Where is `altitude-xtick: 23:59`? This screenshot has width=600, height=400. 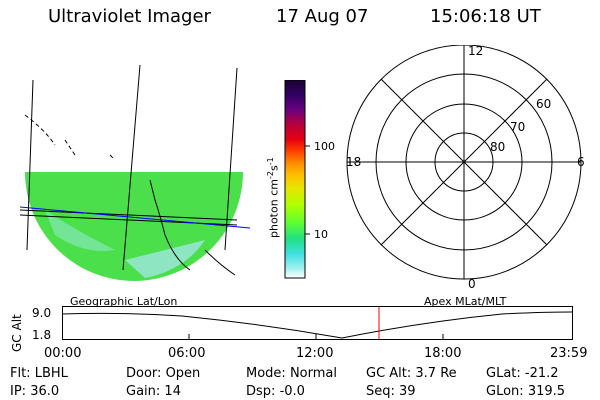
altitude-xtick: 23:59 is located at coordinates (569, 353).